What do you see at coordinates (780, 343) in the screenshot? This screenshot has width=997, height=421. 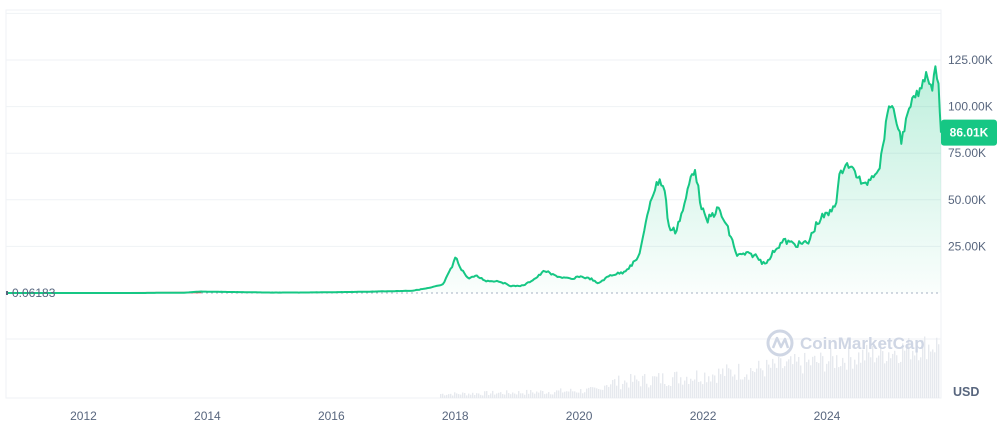 I see `watermark-logo-icon` at bounding box center [780, 343].